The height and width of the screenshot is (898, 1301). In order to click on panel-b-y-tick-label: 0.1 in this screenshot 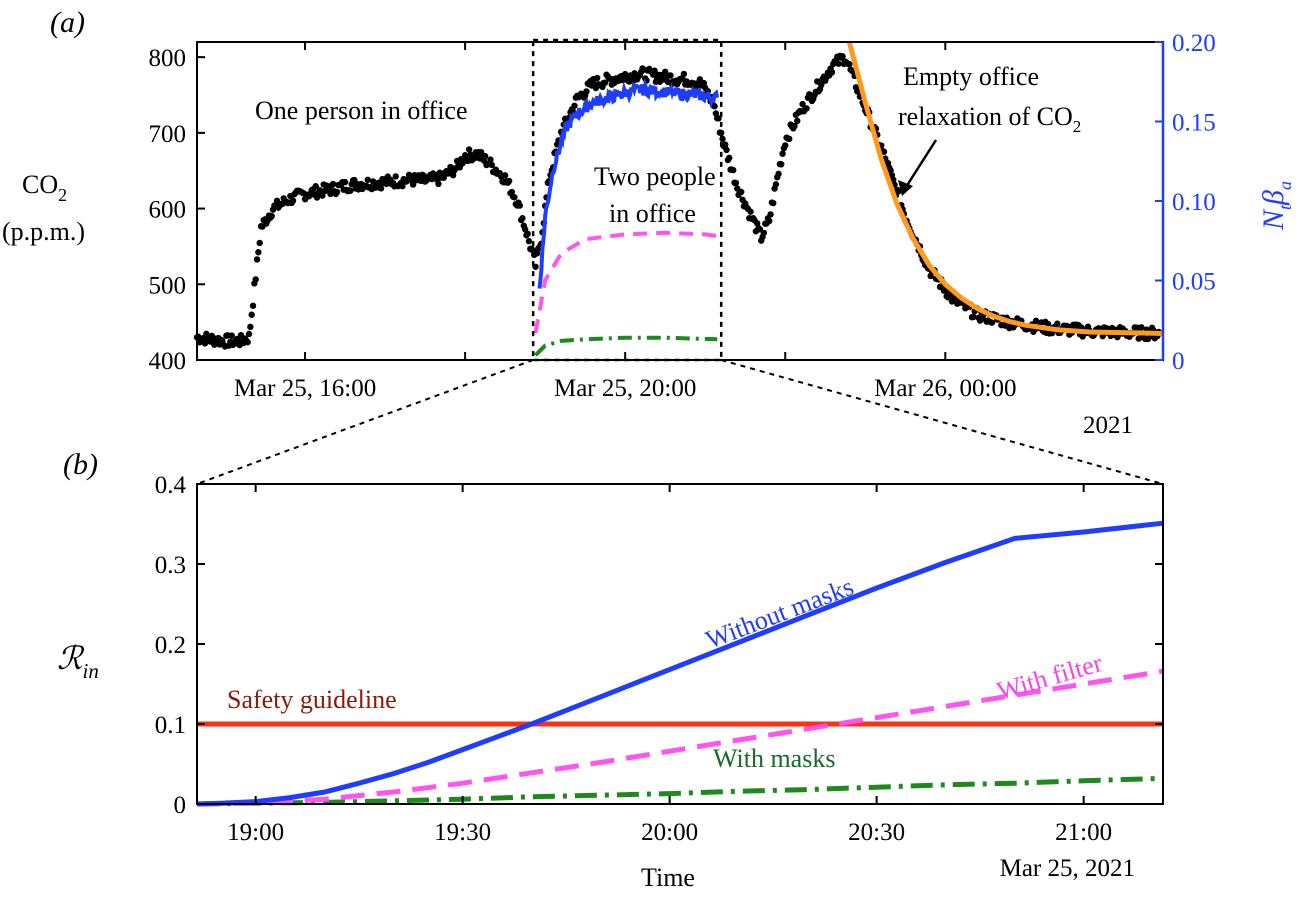, I will do `click(170, 725)`.